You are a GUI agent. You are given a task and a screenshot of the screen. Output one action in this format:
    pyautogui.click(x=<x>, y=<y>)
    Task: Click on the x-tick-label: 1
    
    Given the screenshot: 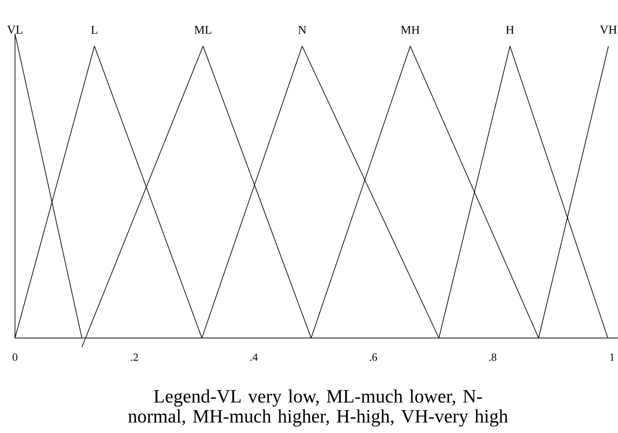 What is the action you would take?
    pyautogui.click(x=612, y=357)
    